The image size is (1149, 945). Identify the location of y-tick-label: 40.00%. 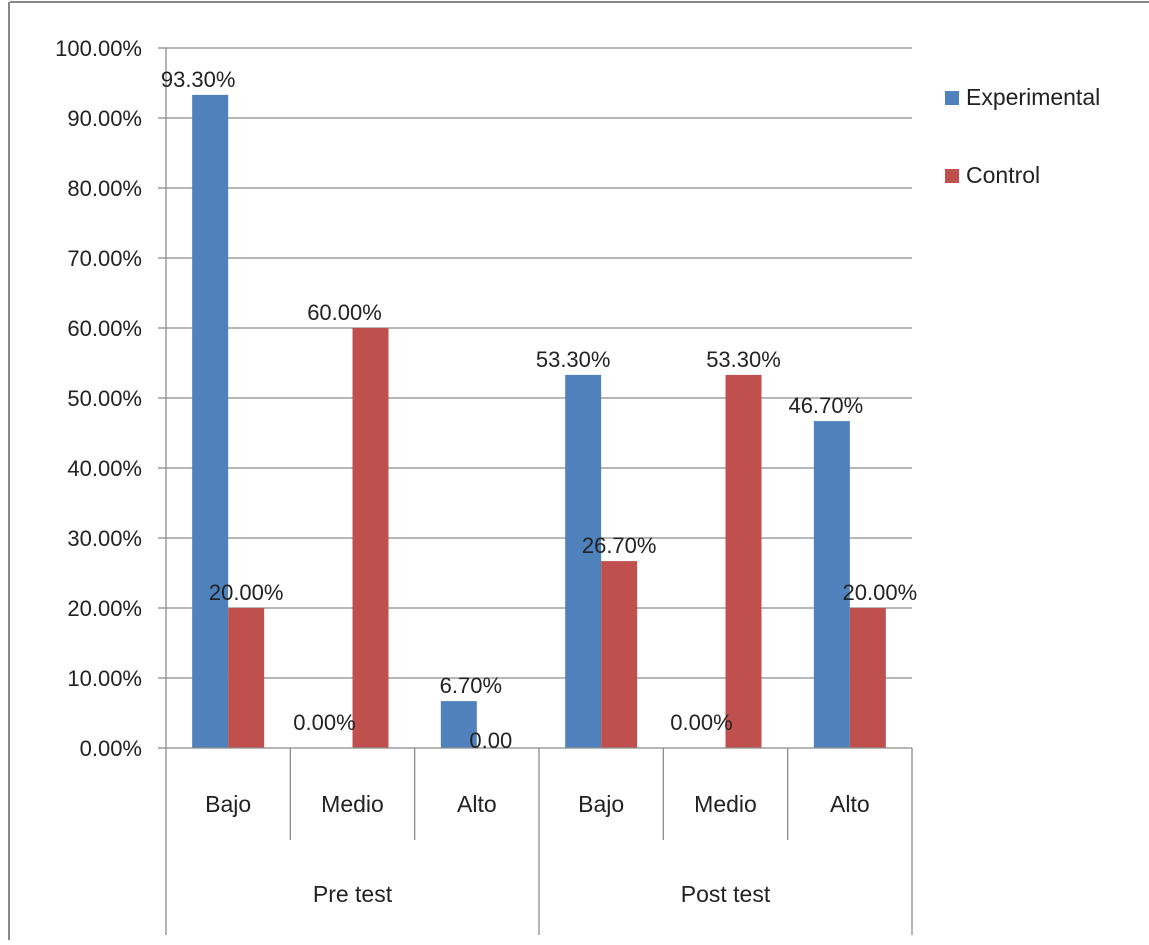
(104, 468).